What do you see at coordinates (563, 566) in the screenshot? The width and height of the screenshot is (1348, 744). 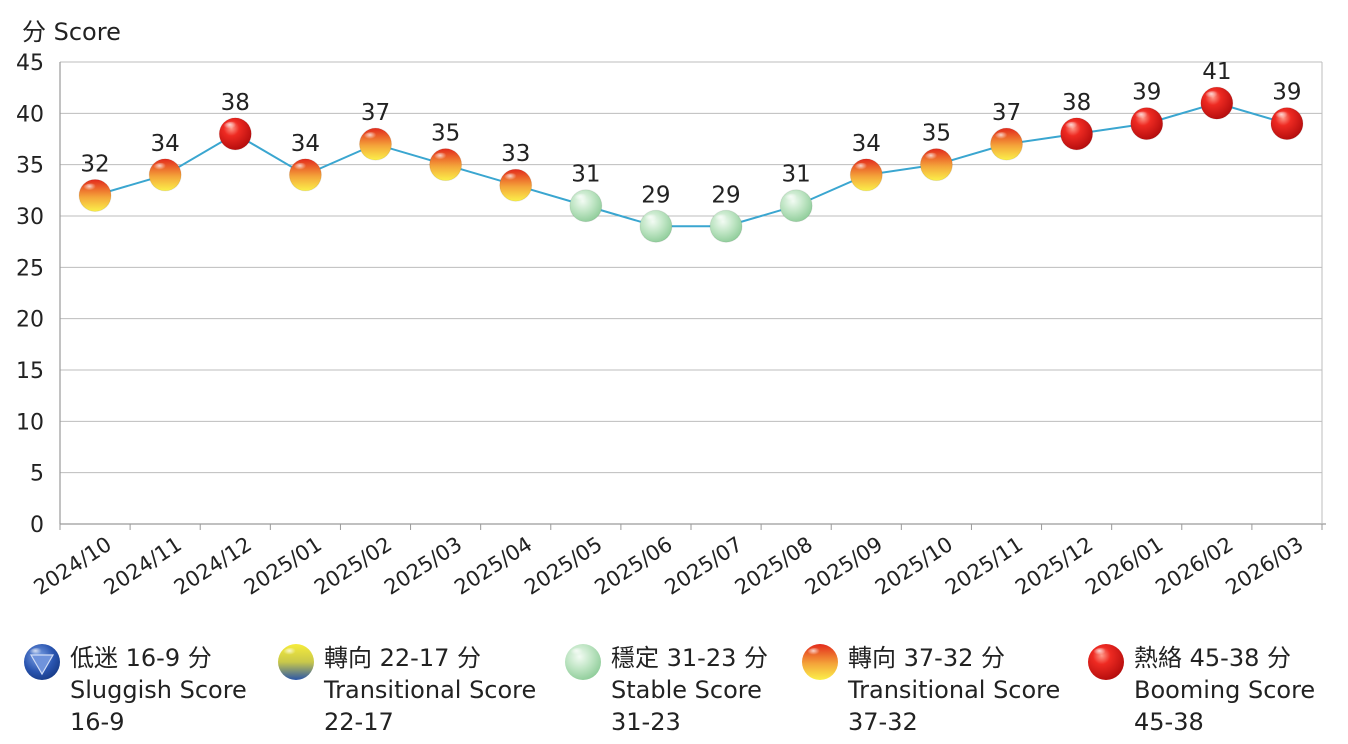 I see `x-tick-label: 2025/05` at bounding box center [563, 566].